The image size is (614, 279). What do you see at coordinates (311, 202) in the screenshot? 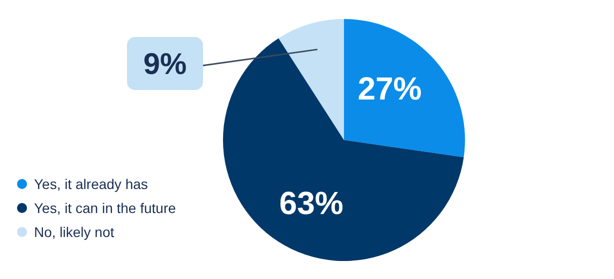
I see `data-label: 63%` at bounding box center [311, 202].